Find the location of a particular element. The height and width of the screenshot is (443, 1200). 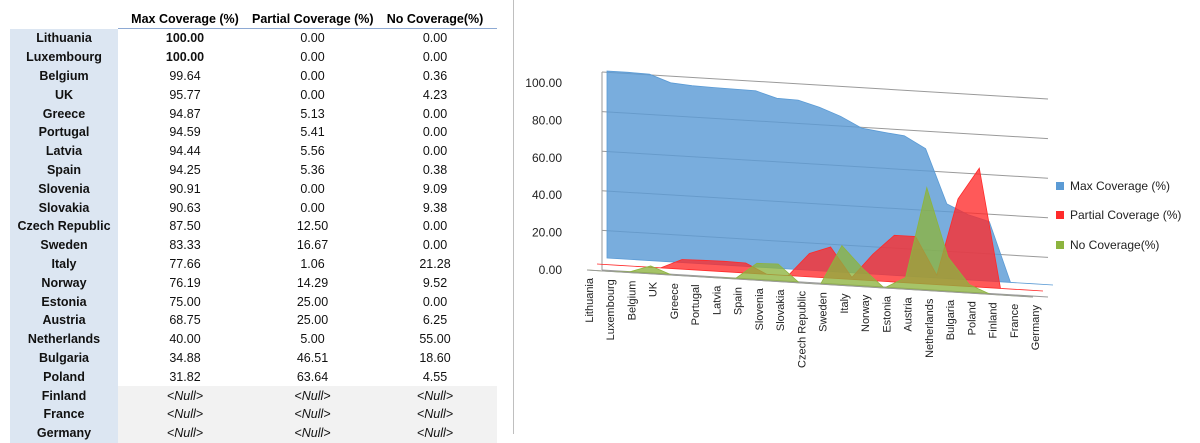

partial-coverage-cell: 5.00 is located at coordinates (312, 339).